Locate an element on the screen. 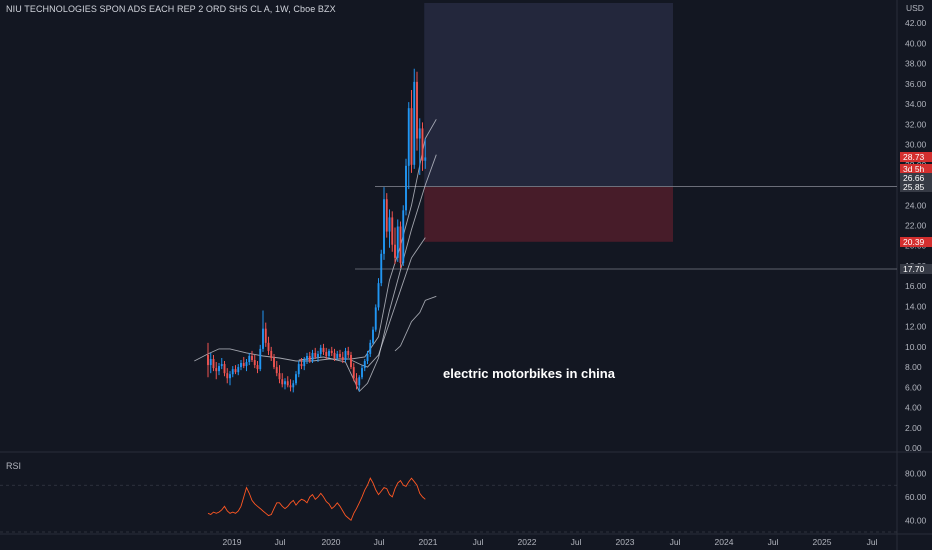 This screenshot has width=932, height=550. price-tick-label: 32.00 is located at coordinates (916, 124).